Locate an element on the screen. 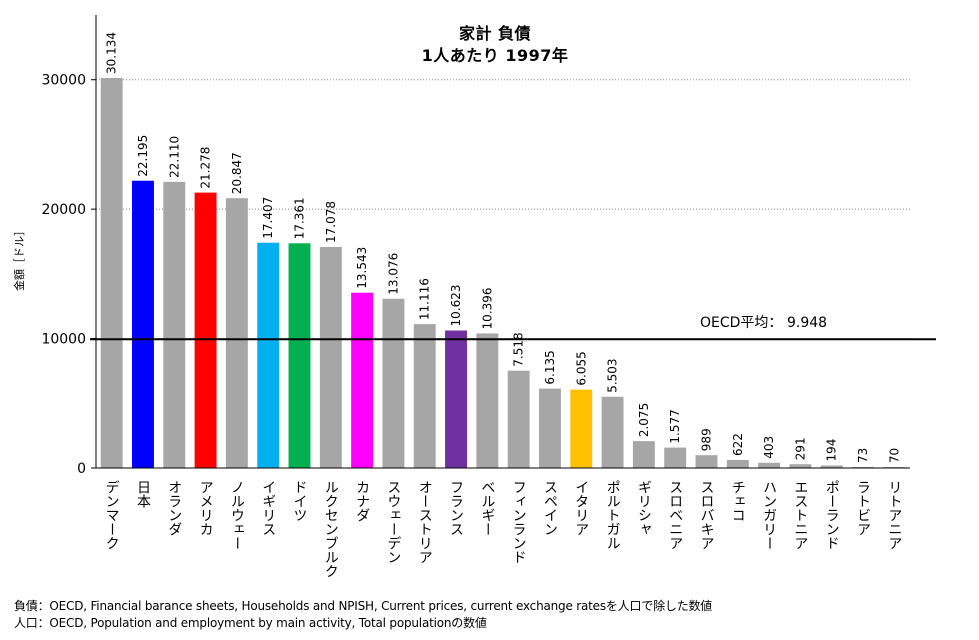 This screenshot has width=979, height=640. category-label: ポーランド is located at coordinates (832, 515).